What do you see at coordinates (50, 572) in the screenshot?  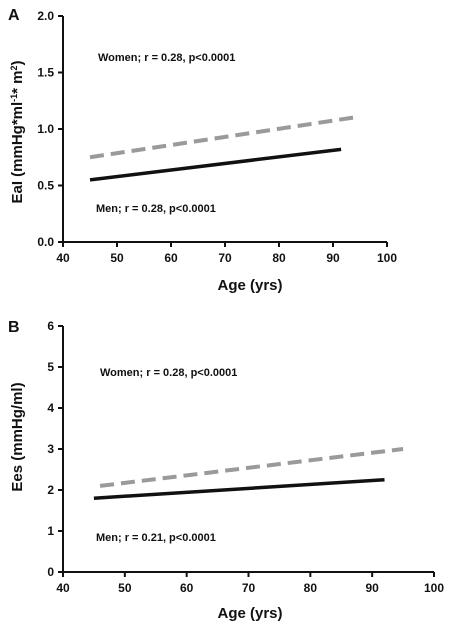 I see `panel-b-y-tick-label: 0` at bounding box center [50, 572].